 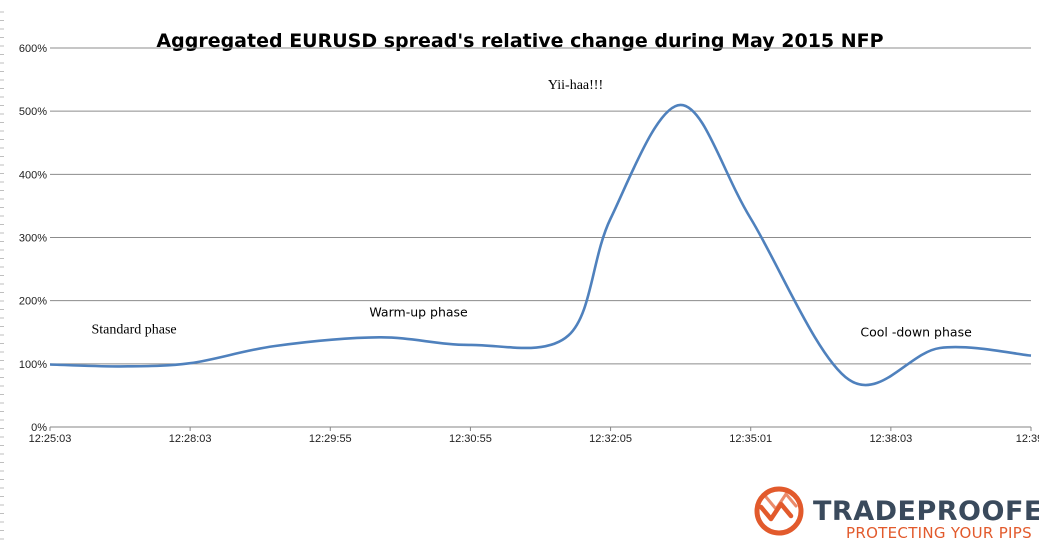 I want to click on y-tick-label: 400%, so click(x=33, y=175).